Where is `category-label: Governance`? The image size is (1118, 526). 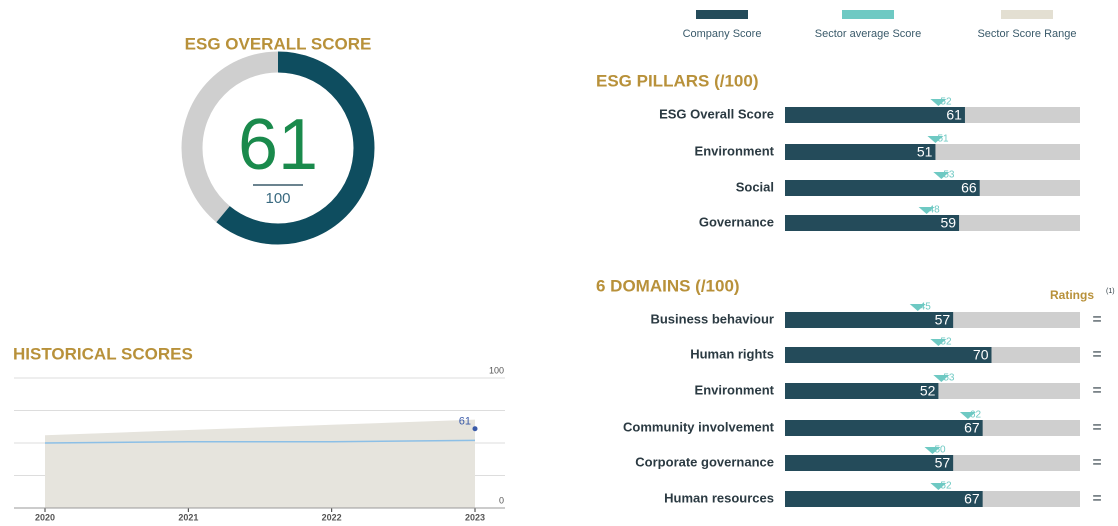
category-label: Governance is located at coordinates (736, 221).